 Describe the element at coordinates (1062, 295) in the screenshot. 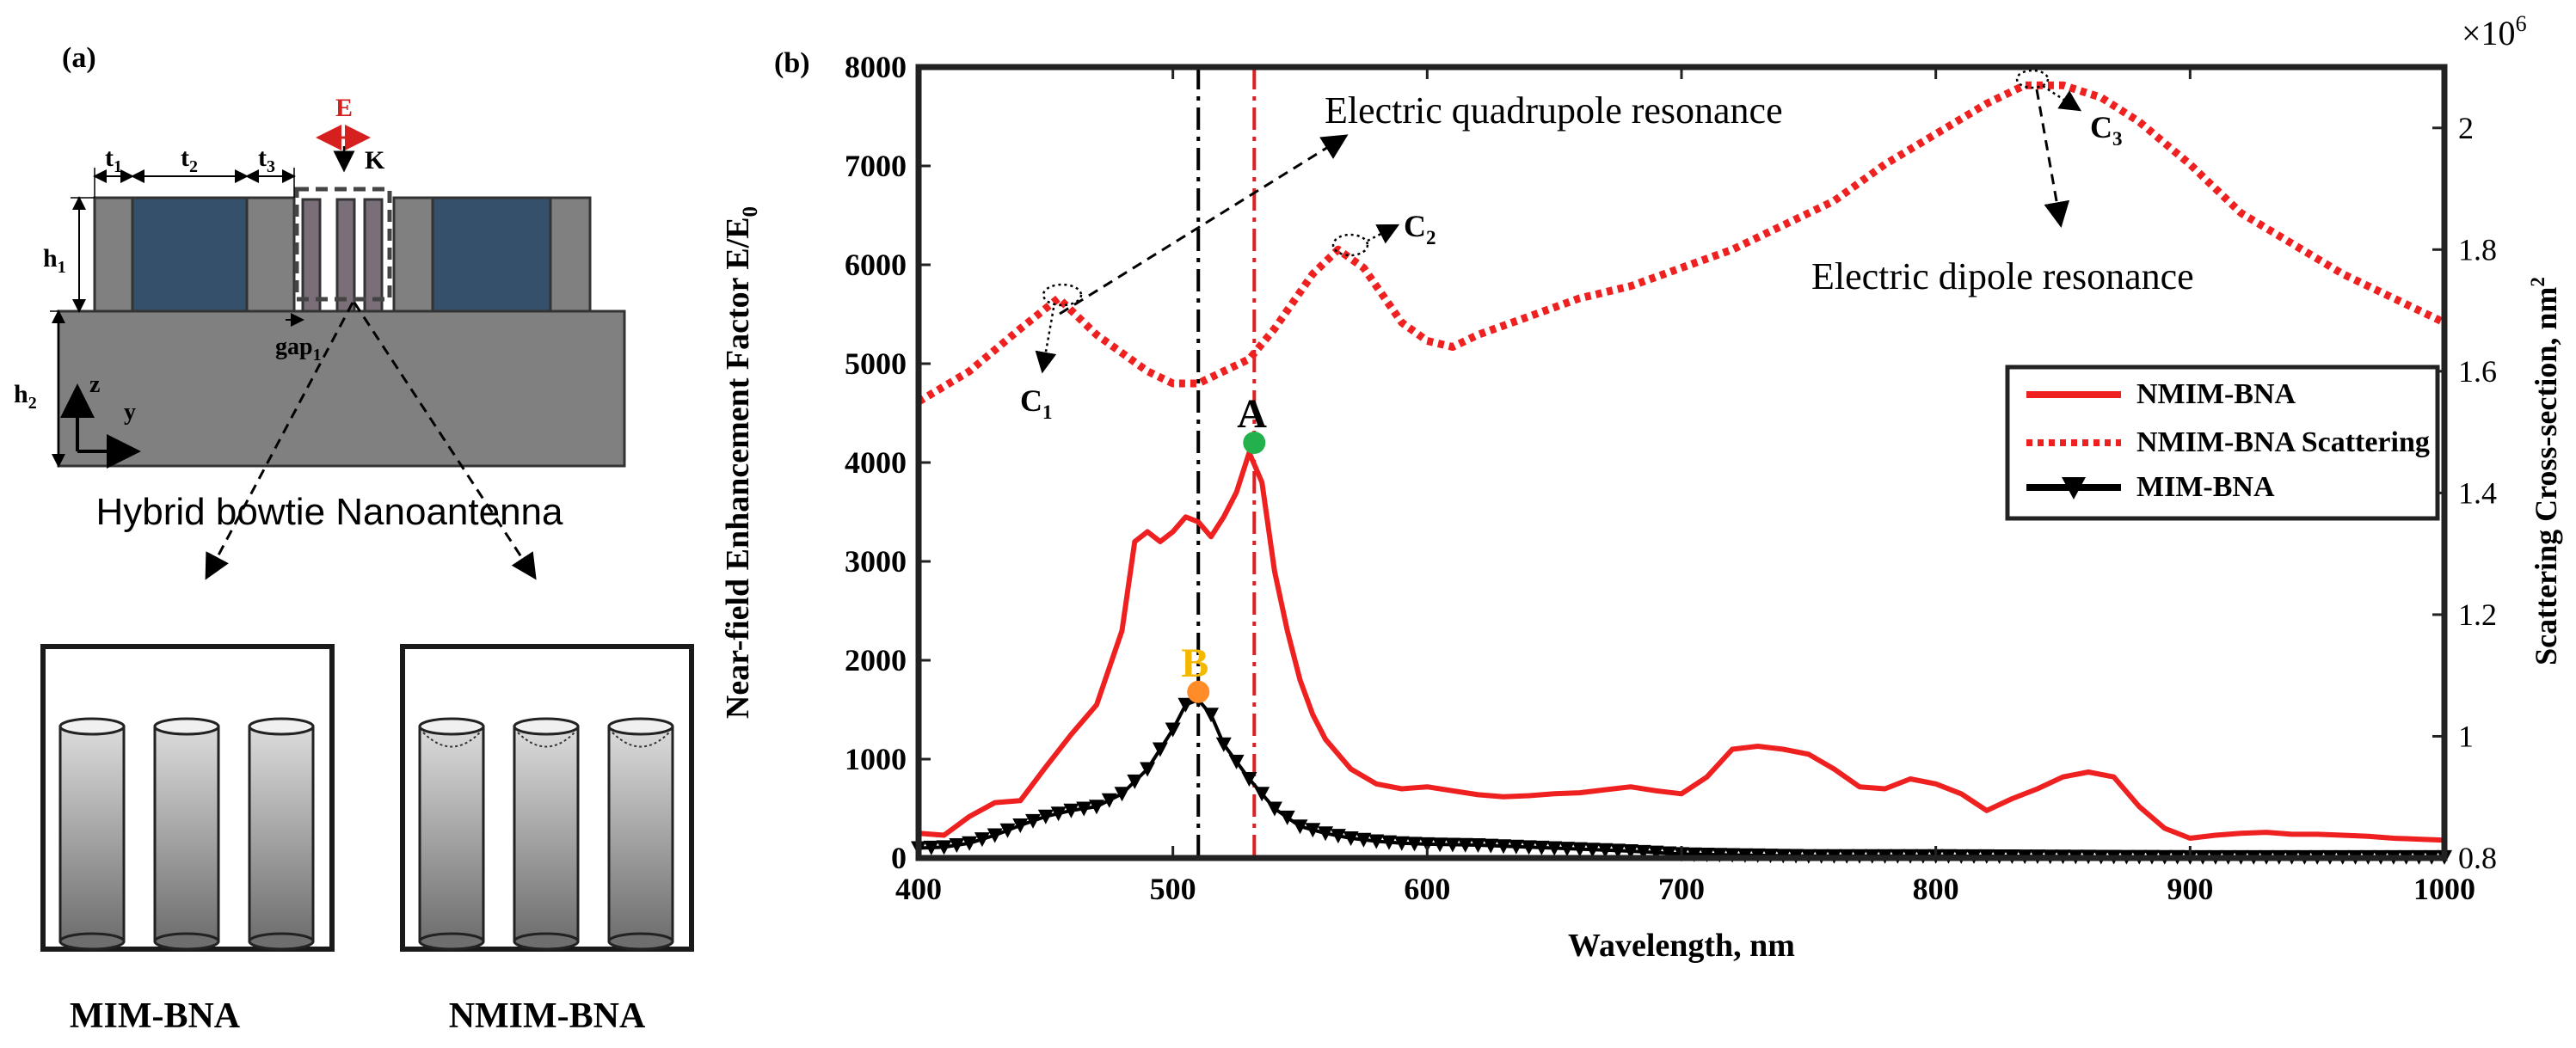

I see `c1-circle` at that location.